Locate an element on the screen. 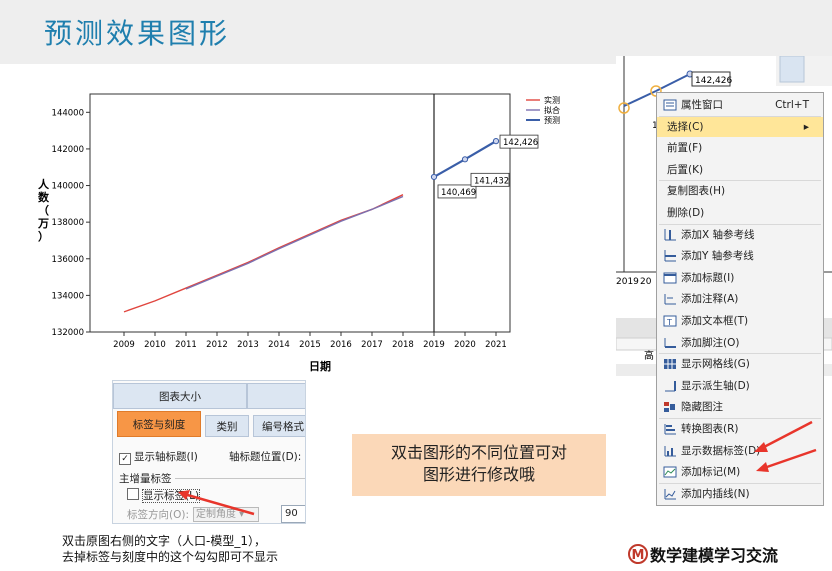  menu-item-8: 添加标题(I) is located at coordinates (740, 278).